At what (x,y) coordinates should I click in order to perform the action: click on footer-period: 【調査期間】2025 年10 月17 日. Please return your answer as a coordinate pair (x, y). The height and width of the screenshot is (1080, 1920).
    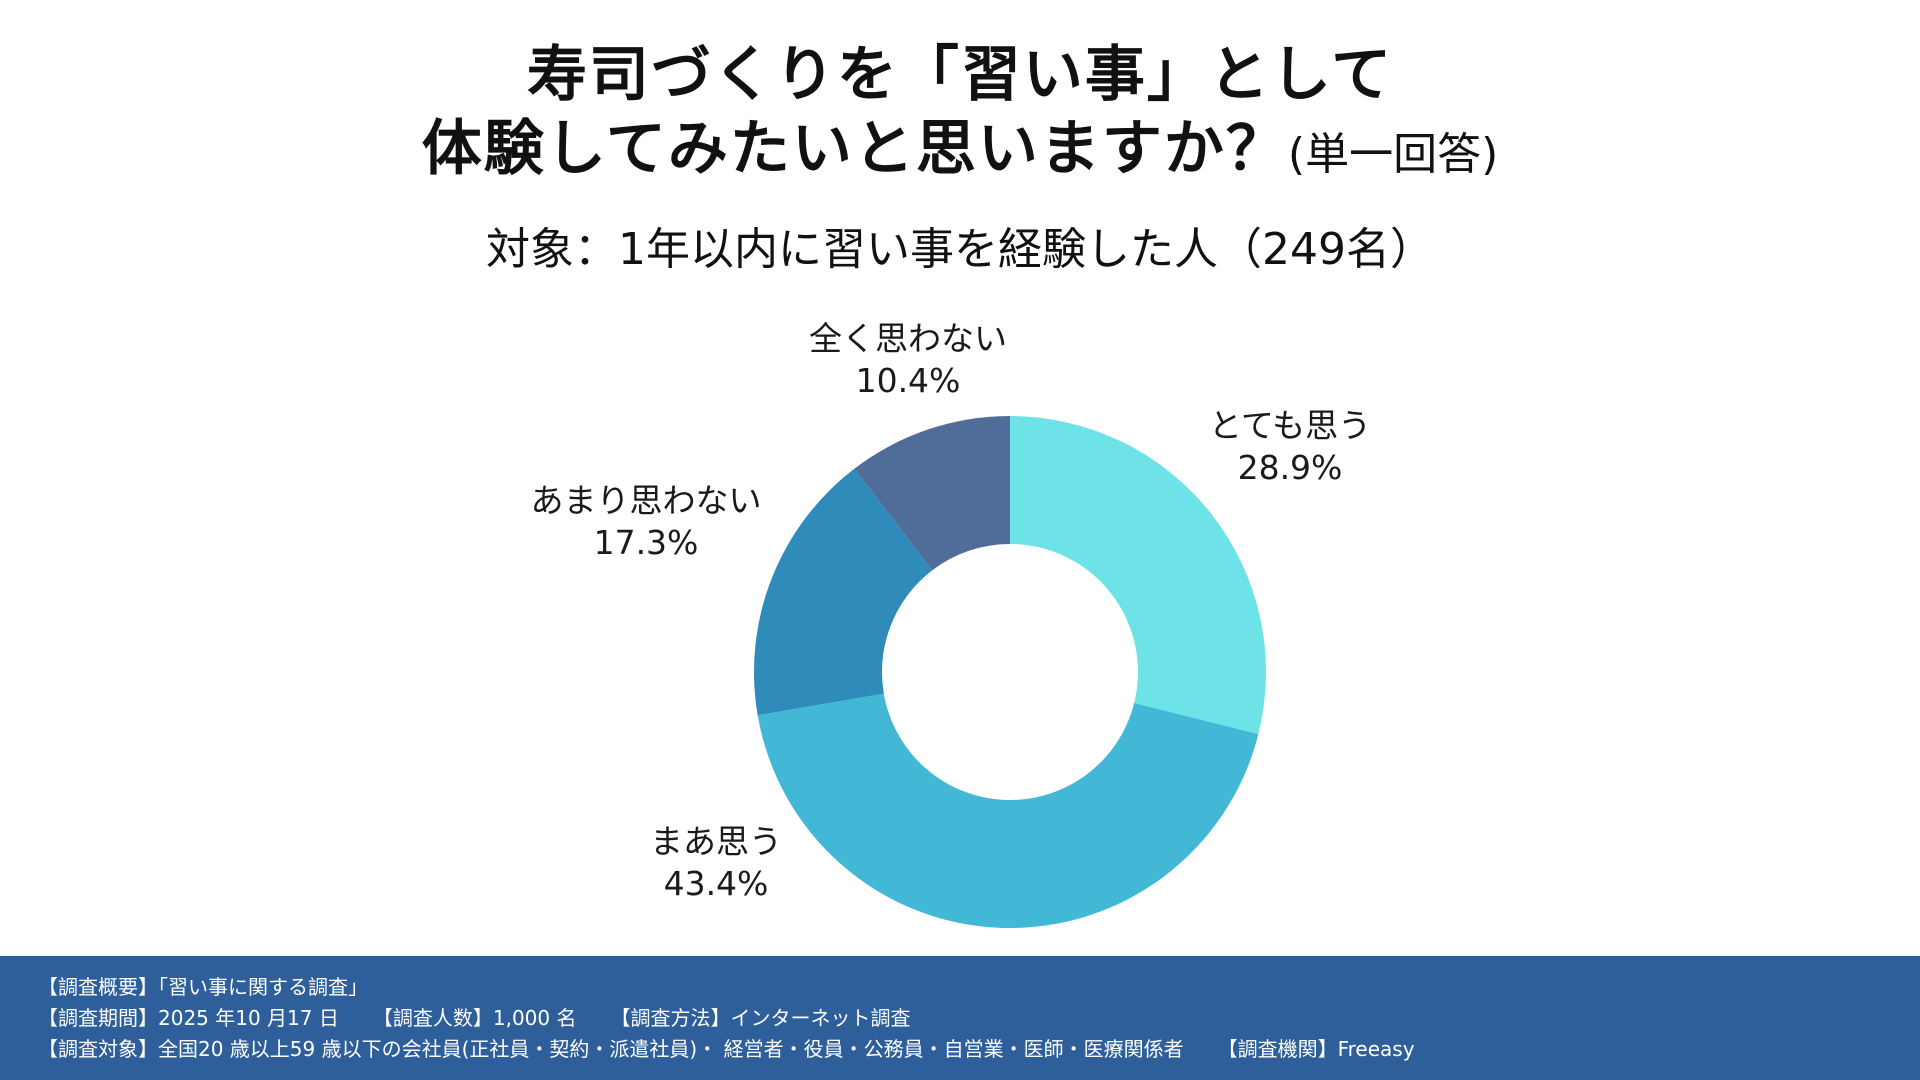
    Looking at the image, I should click on (188, 1018).